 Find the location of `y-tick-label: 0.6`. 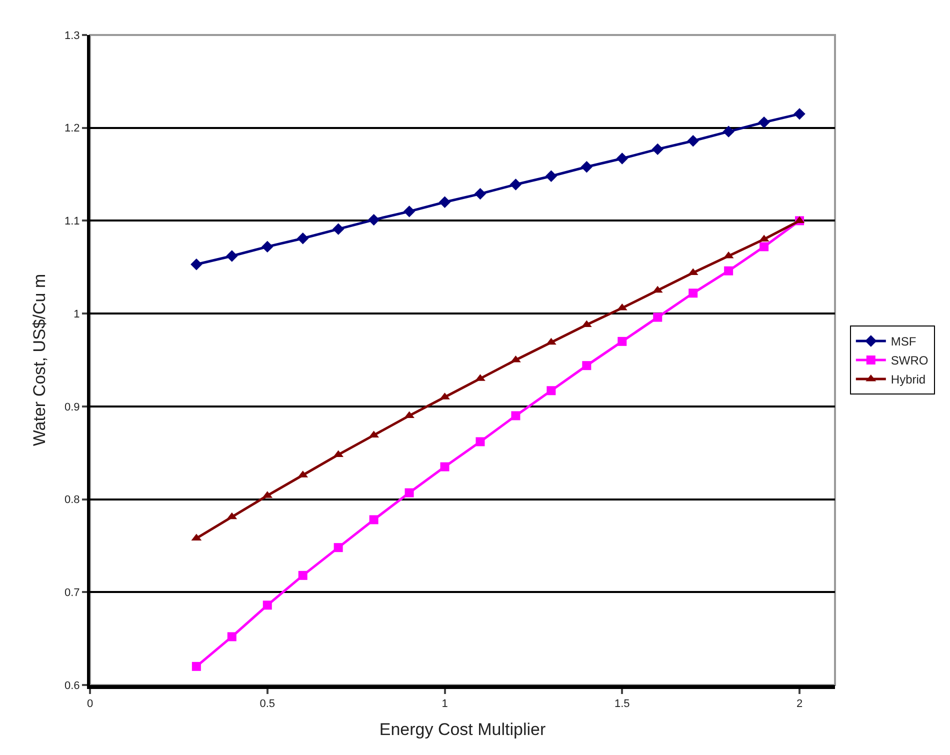

y-tick-label: 0.6 is located at coordinates (72, 686).